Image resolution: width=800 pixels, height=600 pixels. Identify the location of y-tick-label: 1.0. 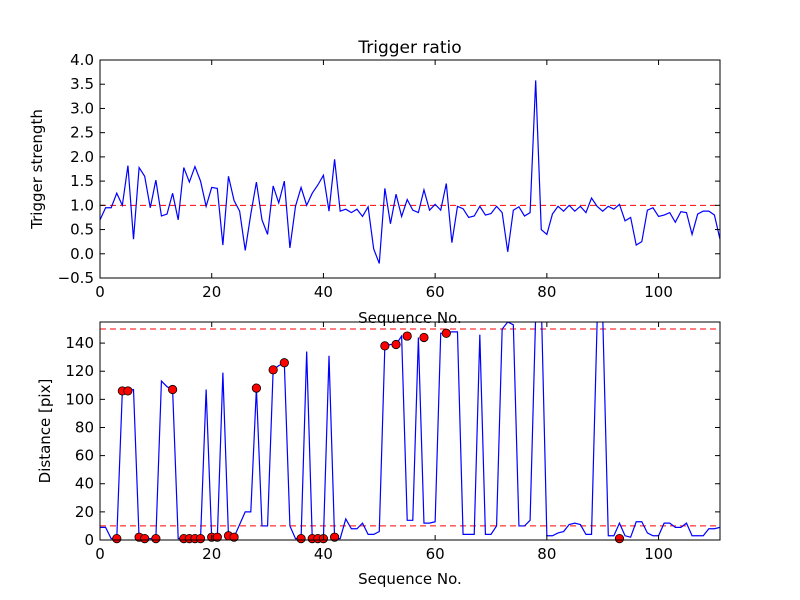
(82, 205).